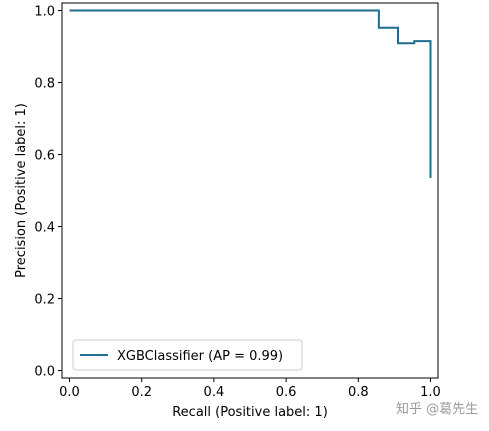 The height and width of the screenshot is (431, 489). I want to click on y-axis-label: Precision (Positive label: 1), so click(21, 190).